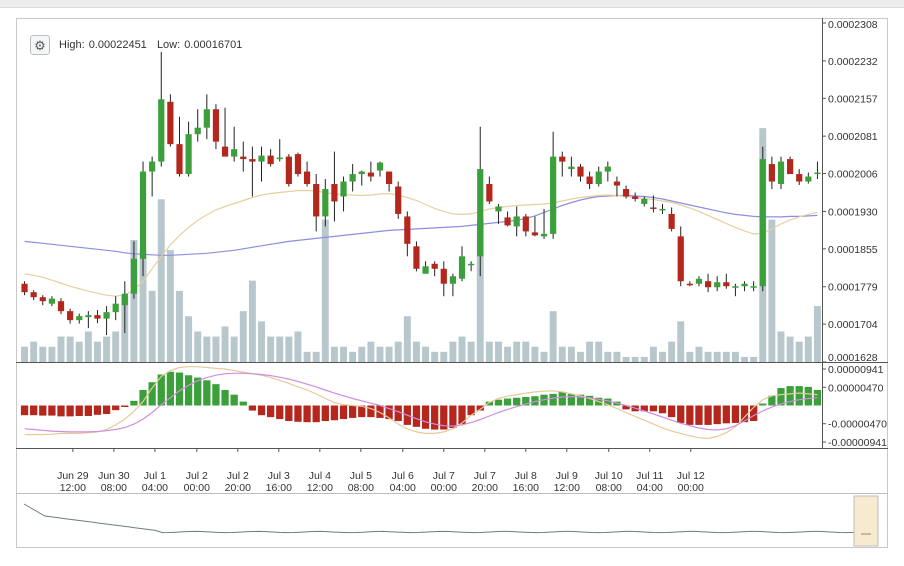 The width and height of the screenshot is (904, 566). Describe the element at coordinates (320, 476) in the screenshot. I see `date-tick-day: Jul 4` at that location.